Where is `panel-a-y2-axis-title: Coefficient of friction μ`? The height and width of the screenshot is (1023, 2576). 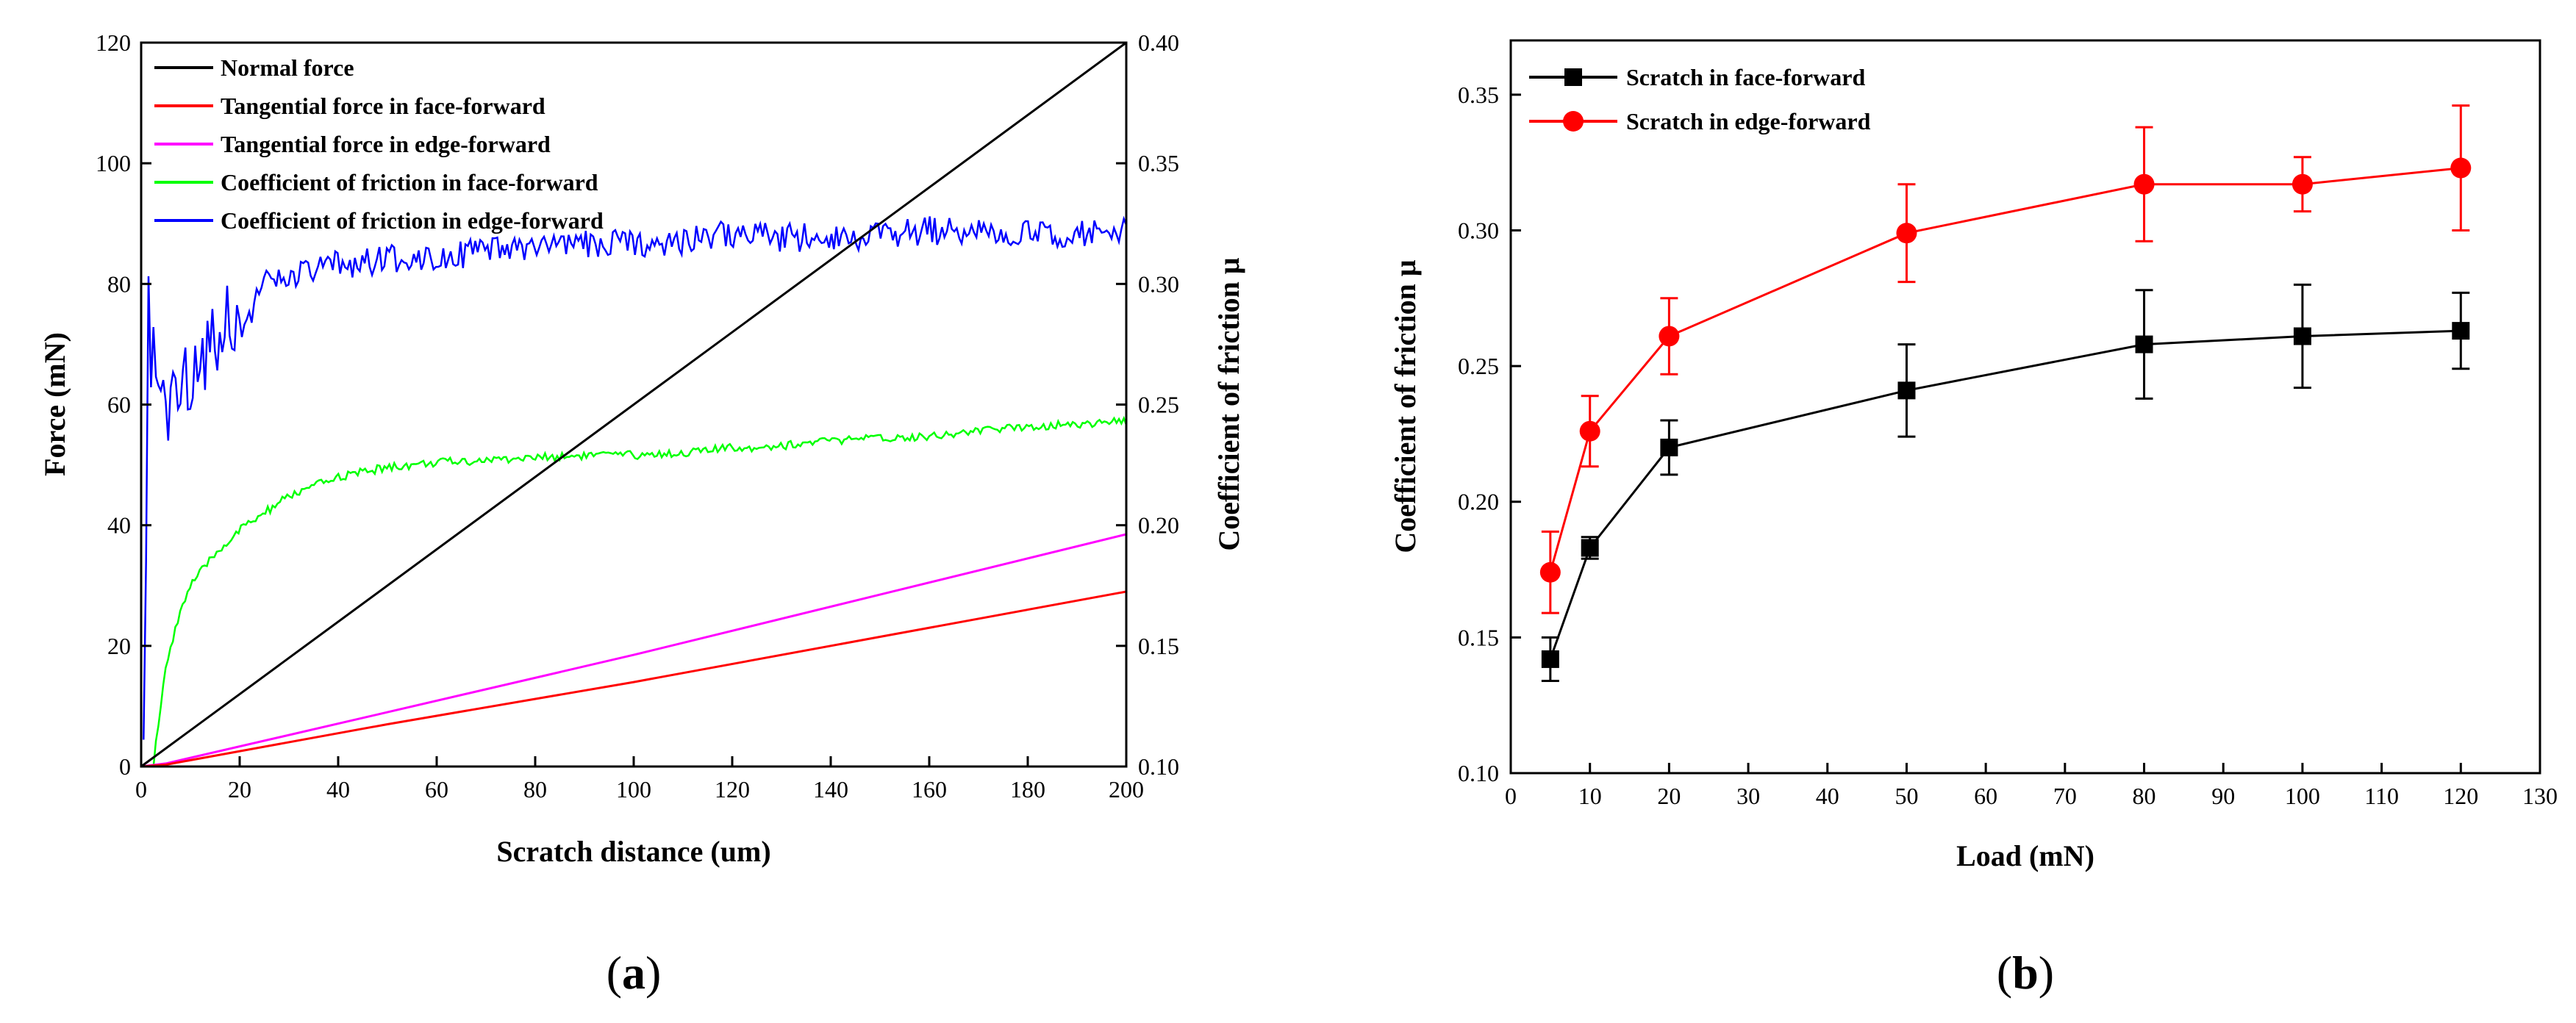
panel-a-y2-axis-title: Coefficient of friction μ is located at coordinates (1228, 404).